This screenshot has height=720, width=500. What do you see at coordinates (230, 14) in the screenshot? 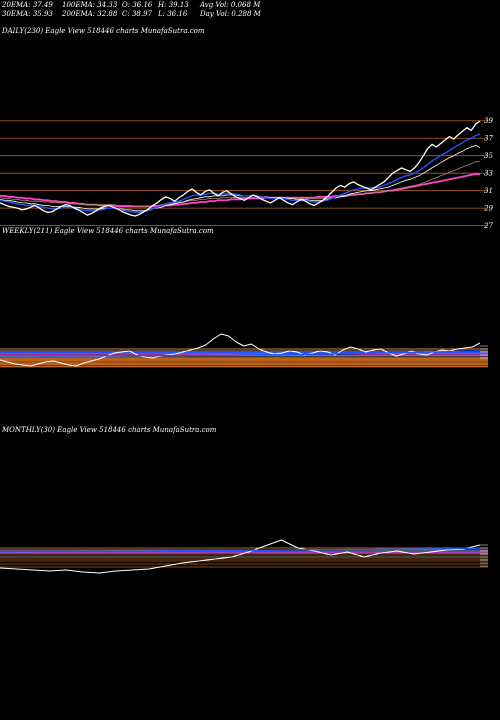
I see `day-vol-label: Day Vol: 0.288 M` at bounding box center [230, 14].